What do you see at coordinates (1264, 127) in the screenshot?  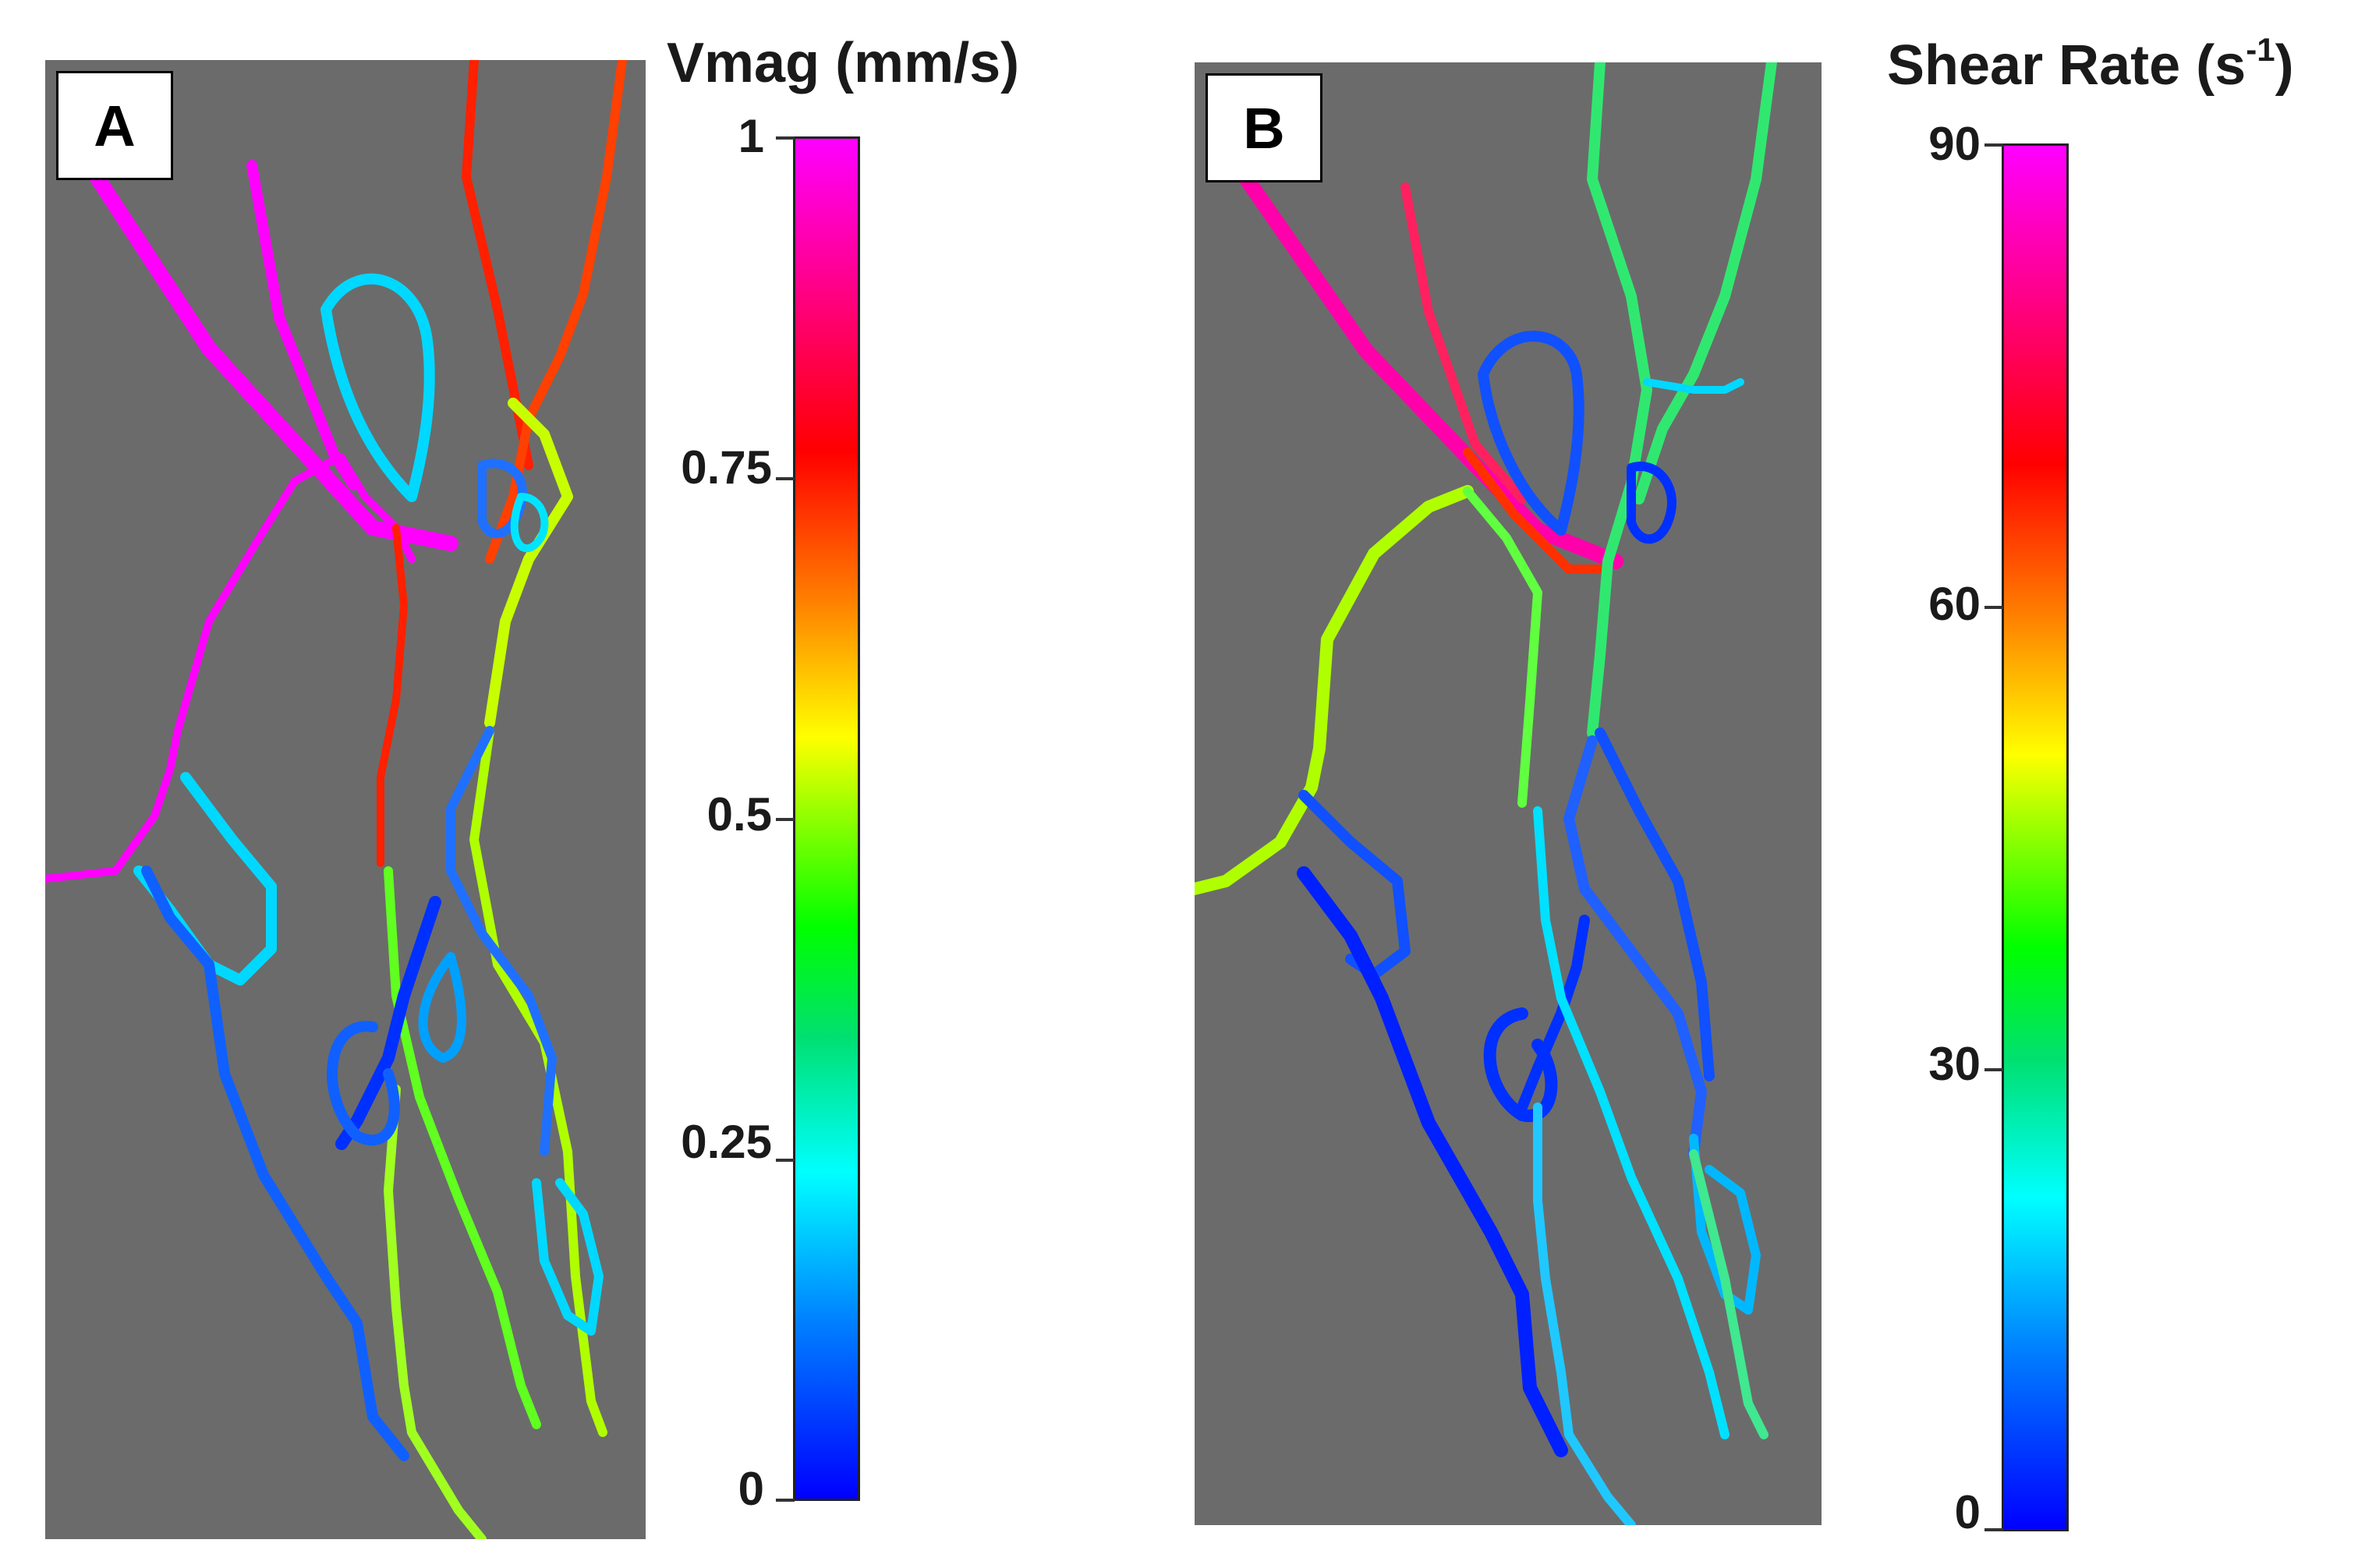 I see `panel-label-b: B` at bounding box center [1264, 127].